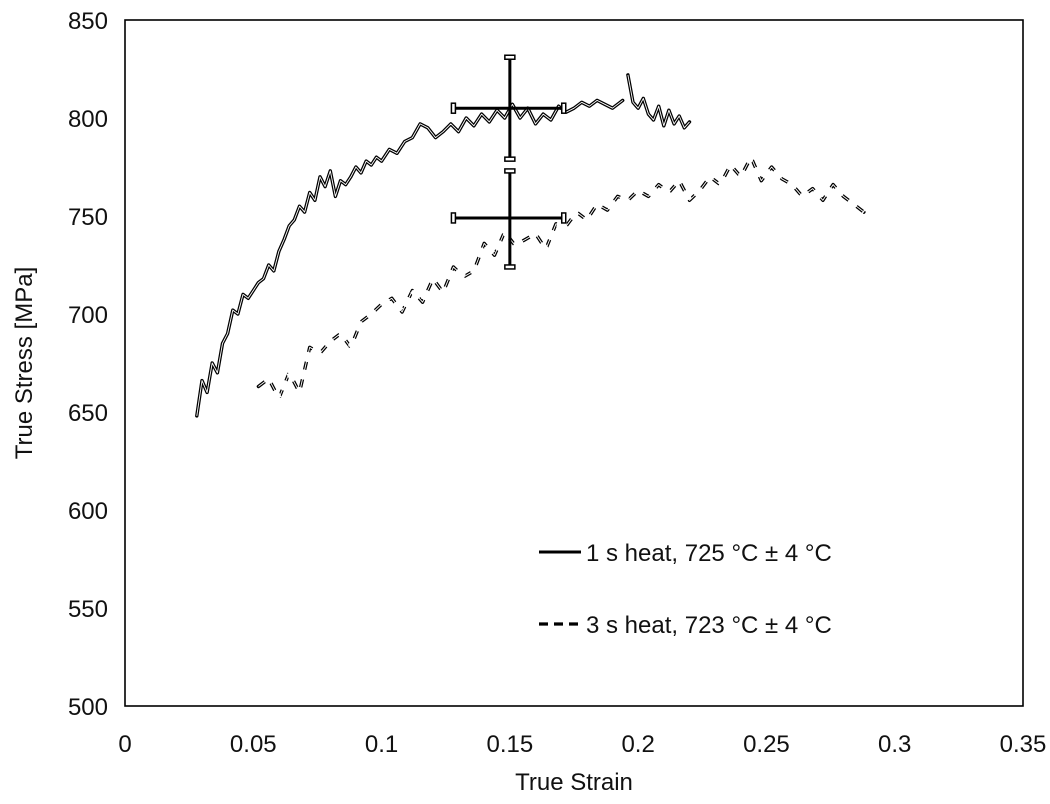 This screenshot has width=1050, height=804. Describe the element at coordinates (894, 744) in the screenshot. I see `x-tick-label: 0.3` at that location.